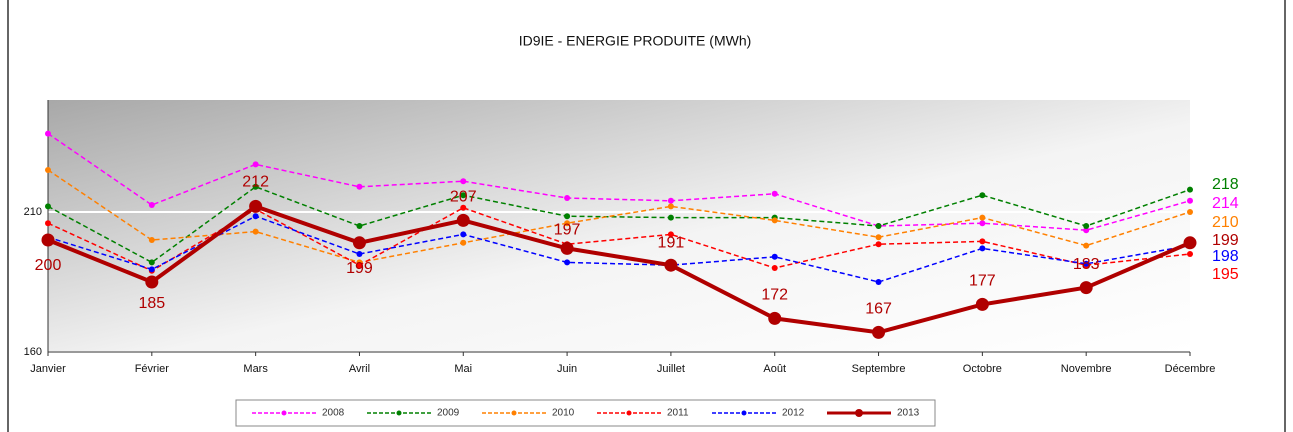 The image size is (1293, 432). I want to click on x-tick-label: Novembre, so click(1086, 369).